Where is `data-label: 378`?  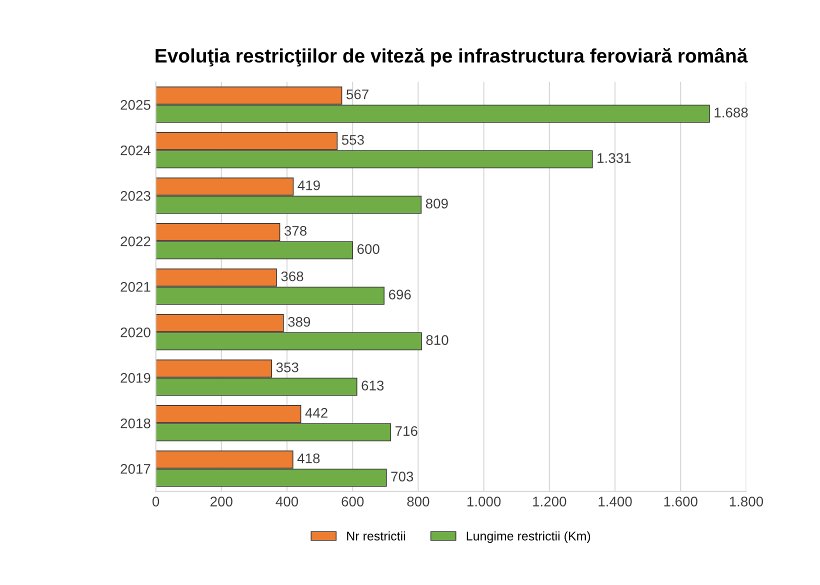 data-label: 378 is located at coordinates (295, 231).